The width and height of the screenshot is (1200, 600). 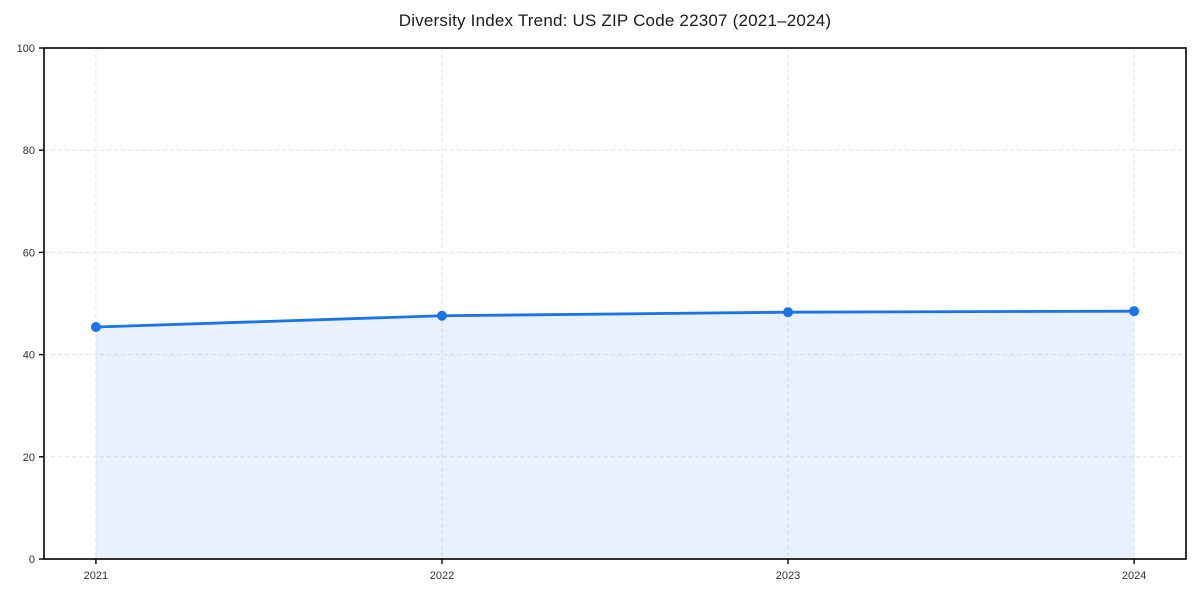 I want to click on y-axis-tick-label: 60, so click(x=29, y=253).